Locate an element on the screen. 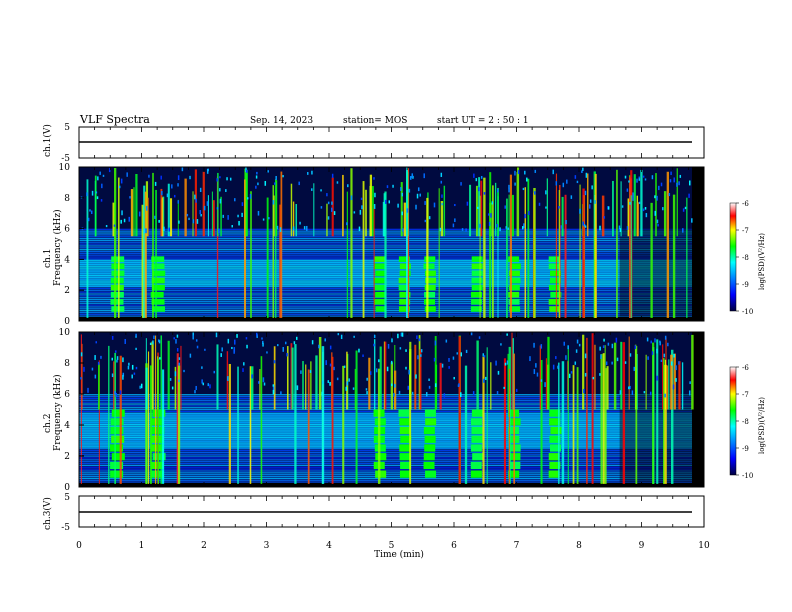  xtick-label: 8 is located at coordinates (579, 546).